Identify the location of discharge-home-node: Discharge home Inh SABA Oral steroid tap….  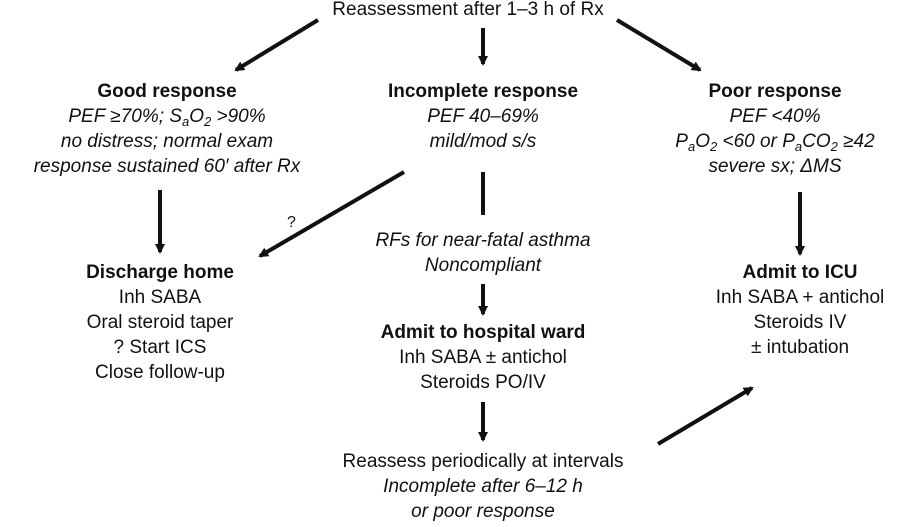
(160, 322).